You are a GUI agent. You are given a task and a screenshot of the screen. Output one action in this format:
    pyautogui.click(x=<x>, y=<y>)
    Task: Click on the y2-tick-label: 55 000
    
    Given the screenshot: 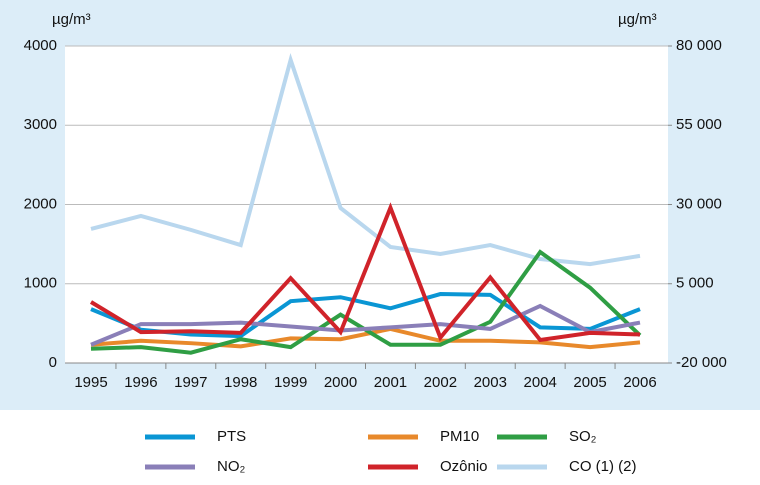 What is the action you would take?
    pyautogui.click(x=699, y=124)
    